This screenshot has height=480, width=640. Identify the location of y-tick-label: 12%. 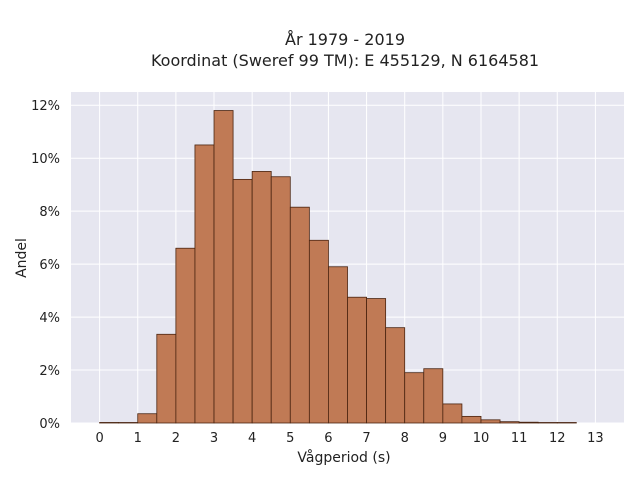
(45, 106).